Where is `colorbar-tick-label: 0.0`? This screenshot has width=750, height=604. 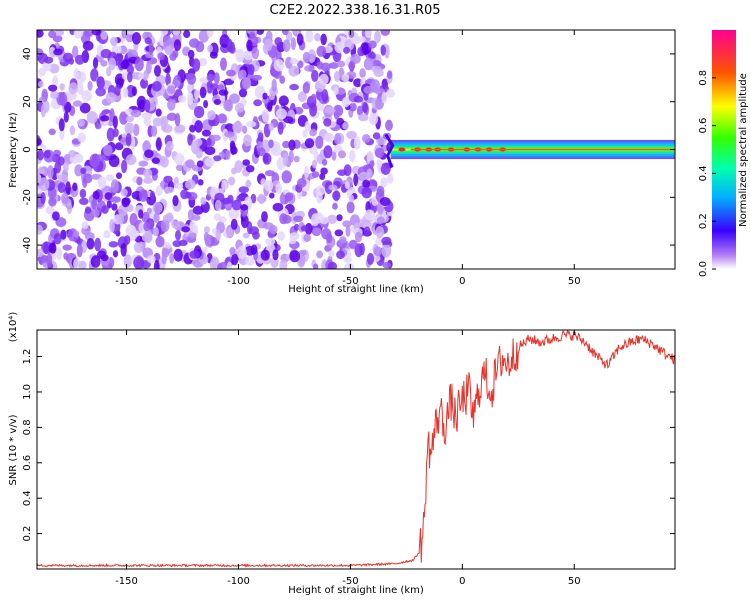 colorbar-tick-label: 0.0 is located at coordinates (703, 269).